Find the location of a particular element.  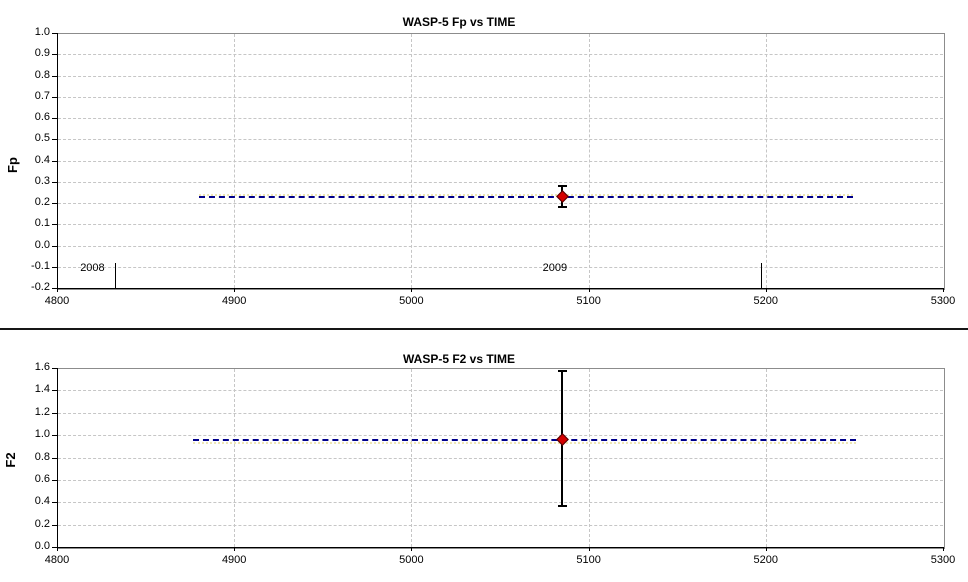

y-tick-label: 0.1 is located at coordinates (42, 223).